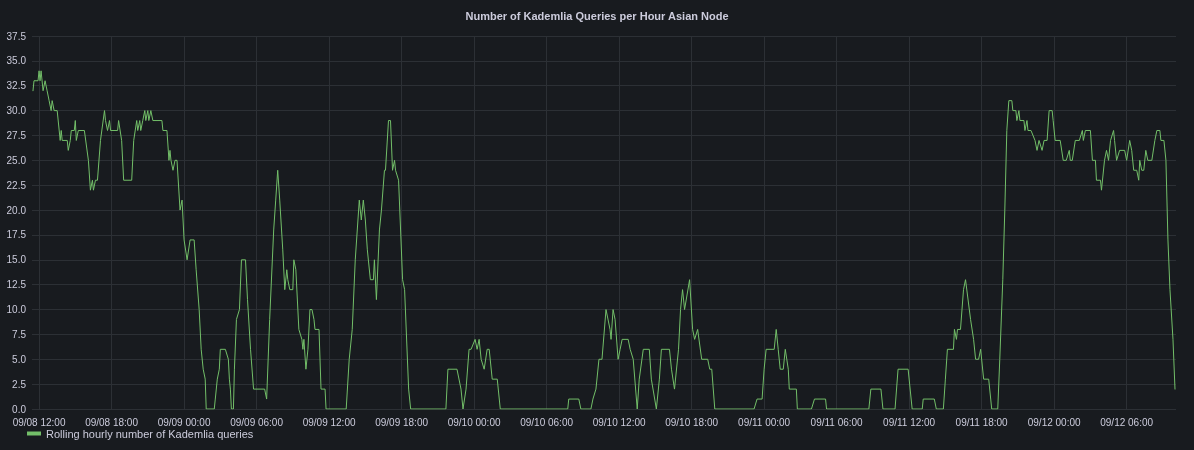 This screenshot has height=450, width=1194. I want to click on y-tick-label: 22.5, so click(16, 185).